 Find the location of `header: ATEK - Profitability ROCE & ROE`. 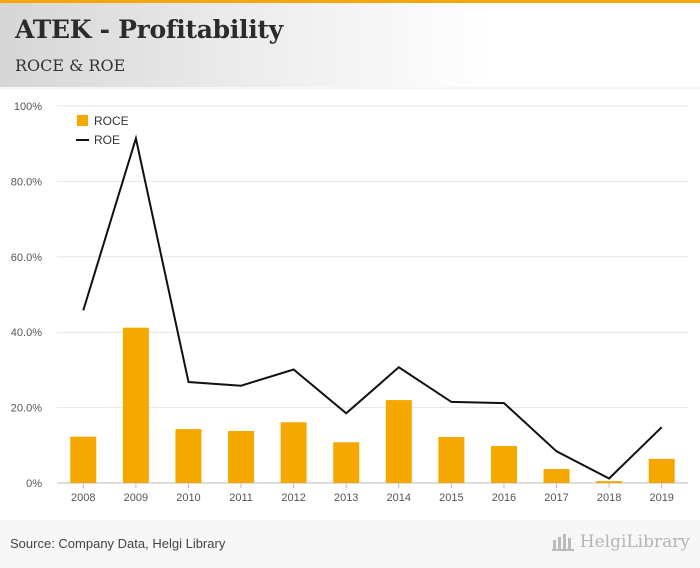

header: ATEK - Profitability ROCE & ROE is located at coordinates (350, 45).